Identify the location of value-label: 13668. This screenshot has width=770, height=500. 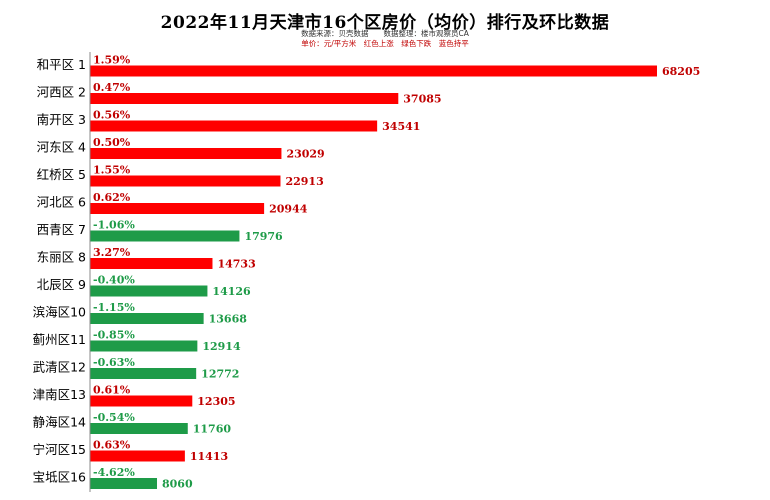
(228, 319).